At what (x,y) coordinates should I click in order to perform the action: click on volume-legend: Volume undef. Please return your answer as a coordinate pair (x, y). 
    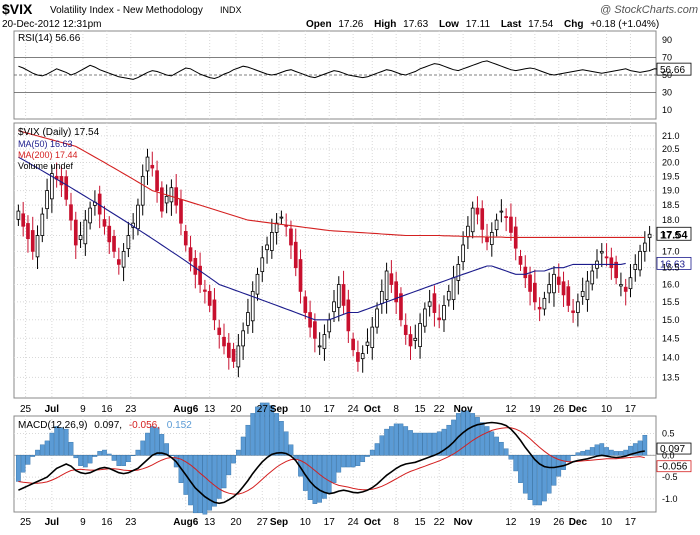
    Looking at the image, I should click on (46, 166).